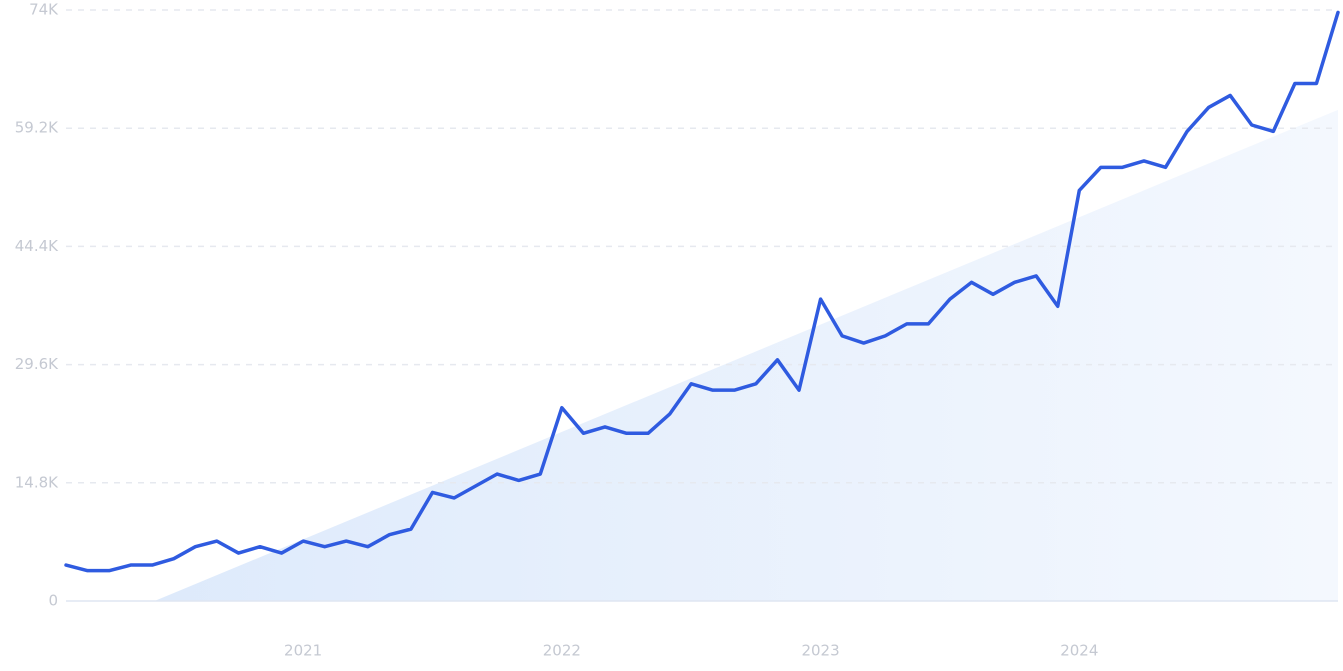 Image resolution: width=1343 pixels, height=671 pixels. What do you see at coordinates (820, 651) in the screenshot?
I see `x-tick-label: 2023` at bounding box center [820, 651].